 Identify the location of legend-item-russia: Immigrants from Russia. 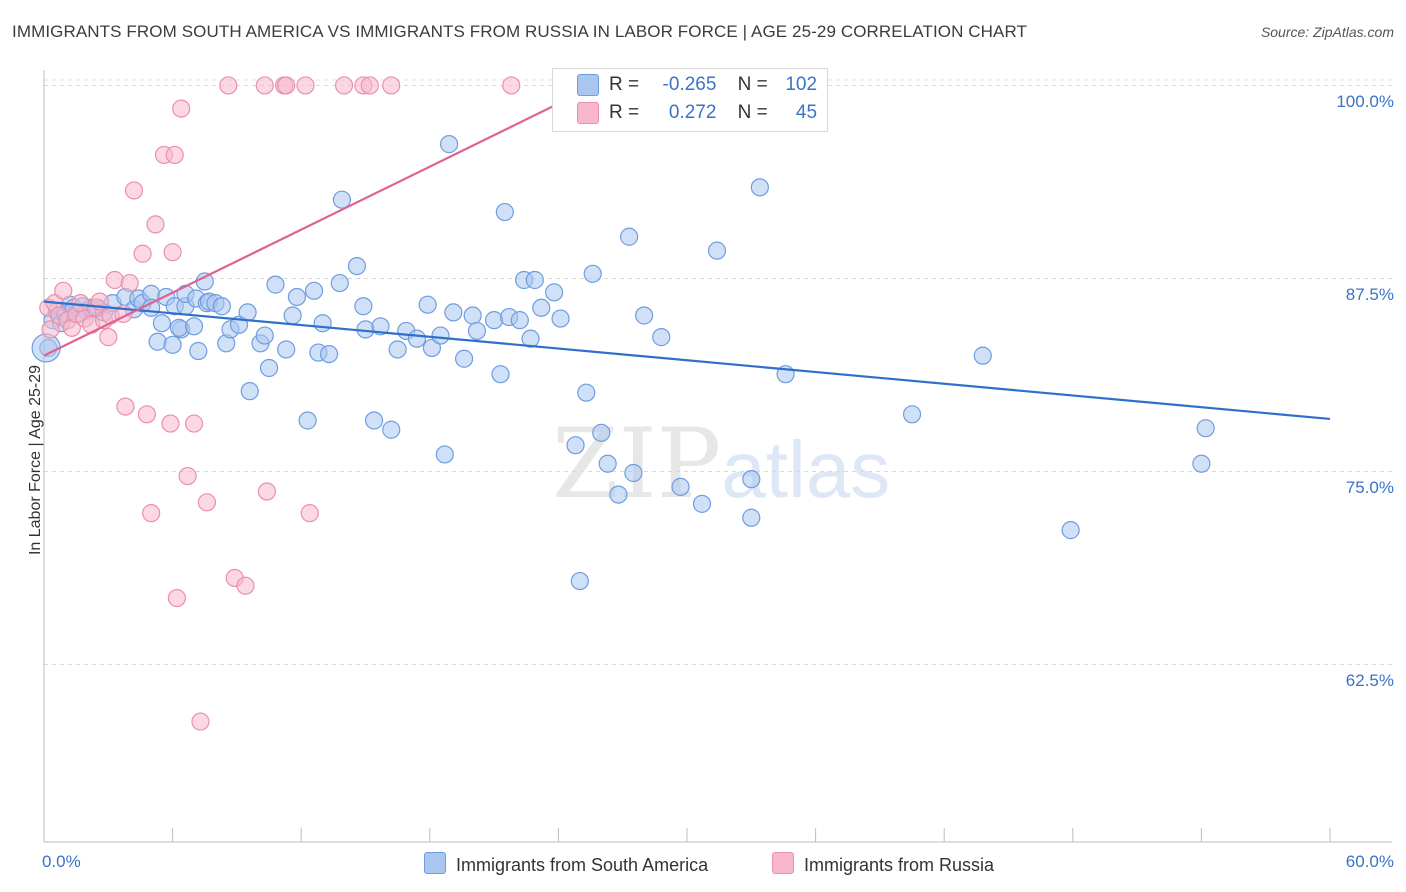
(883, 864).